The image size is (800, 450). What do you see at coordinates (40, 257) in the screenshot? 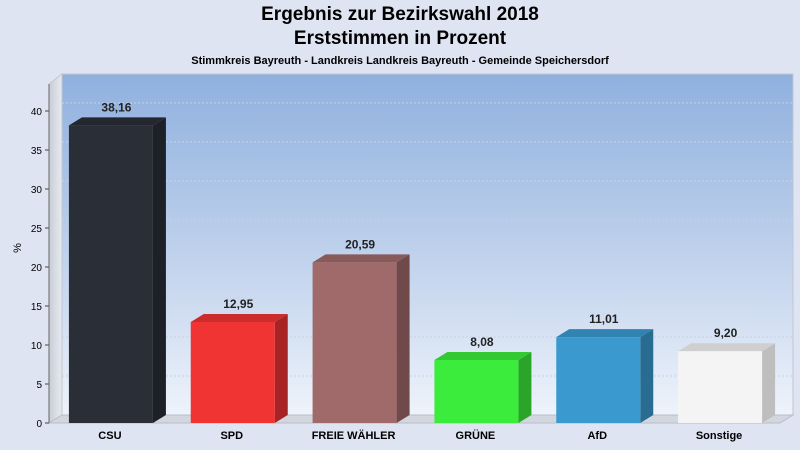
I see `y-axis: 0 5 10 15 20 25 30 35 40` at bounding box center [40, 257].